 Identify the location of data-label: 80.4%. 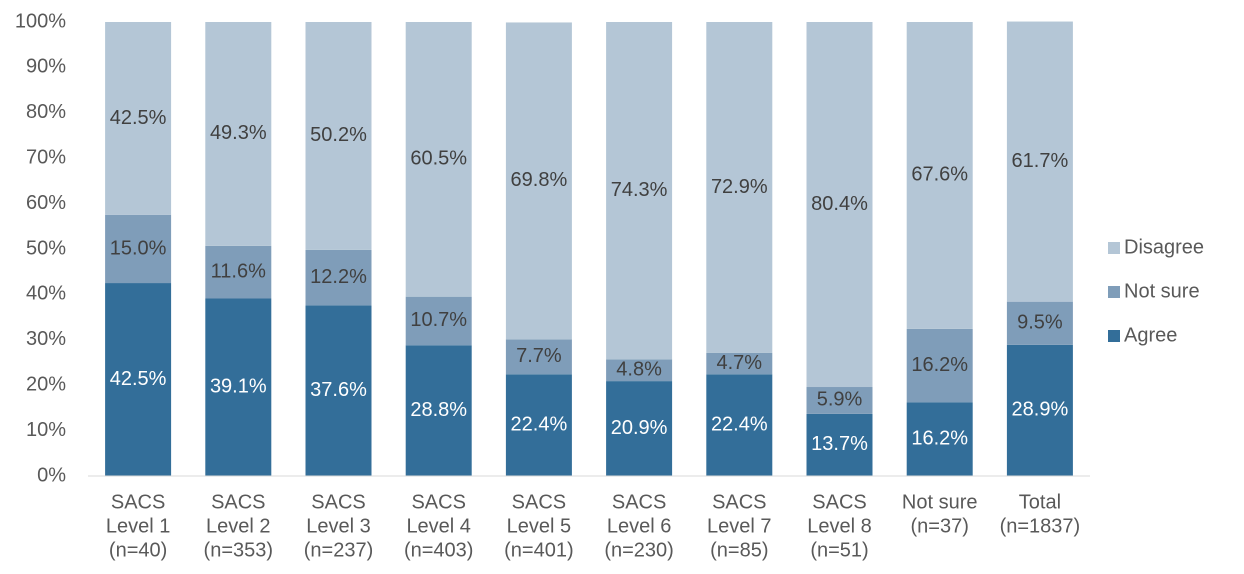
(839, 204).